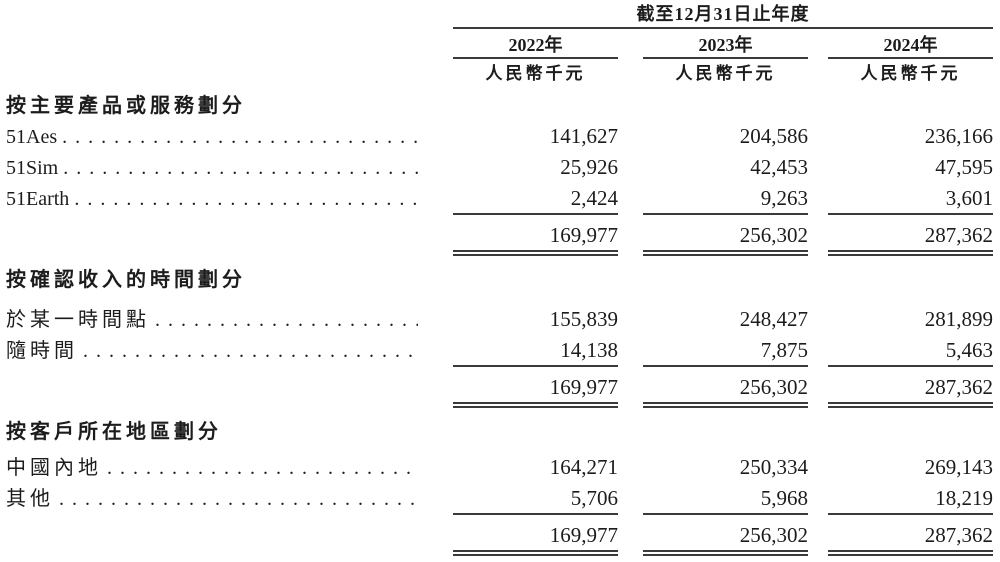 The width and height of the screenshot is (1000, 562). Describe the element at coordinates (725, 499) in the screenshot. I see `cell-value: 5,968` at that location.